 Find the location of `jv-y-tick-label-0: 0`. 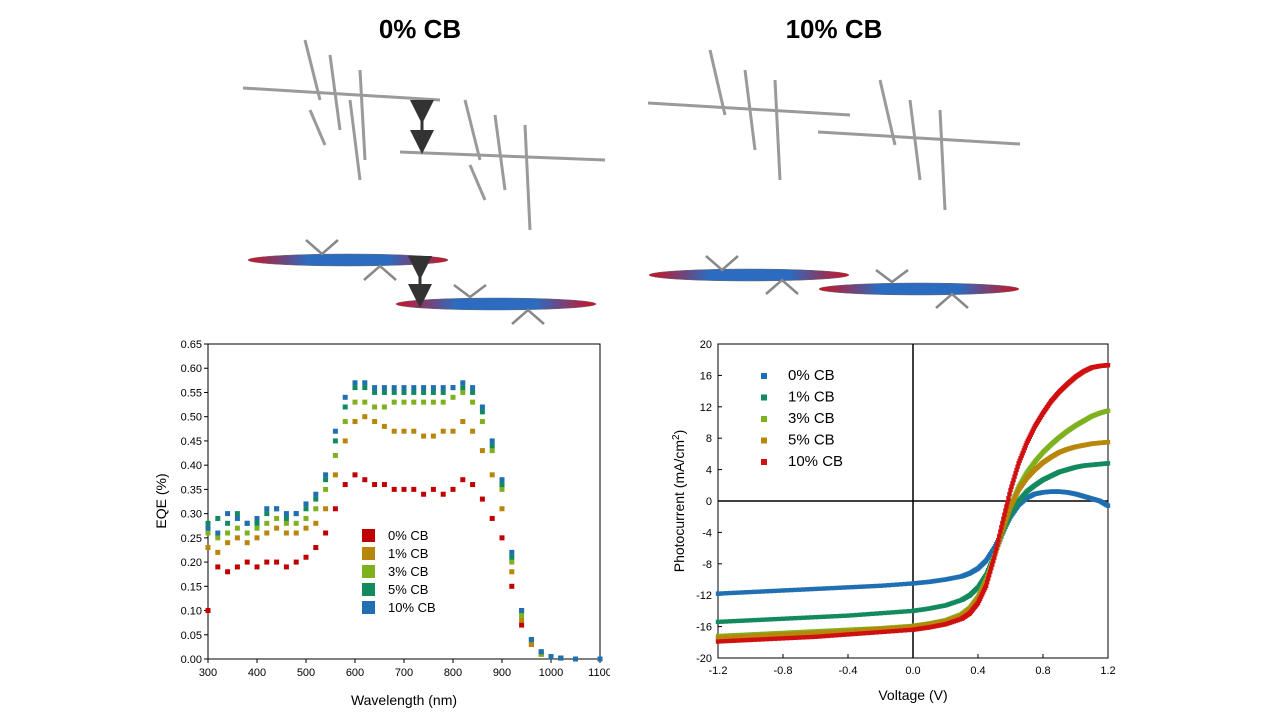

jv-y-tick-label-0: 0 is located at coordinates (709, 502).